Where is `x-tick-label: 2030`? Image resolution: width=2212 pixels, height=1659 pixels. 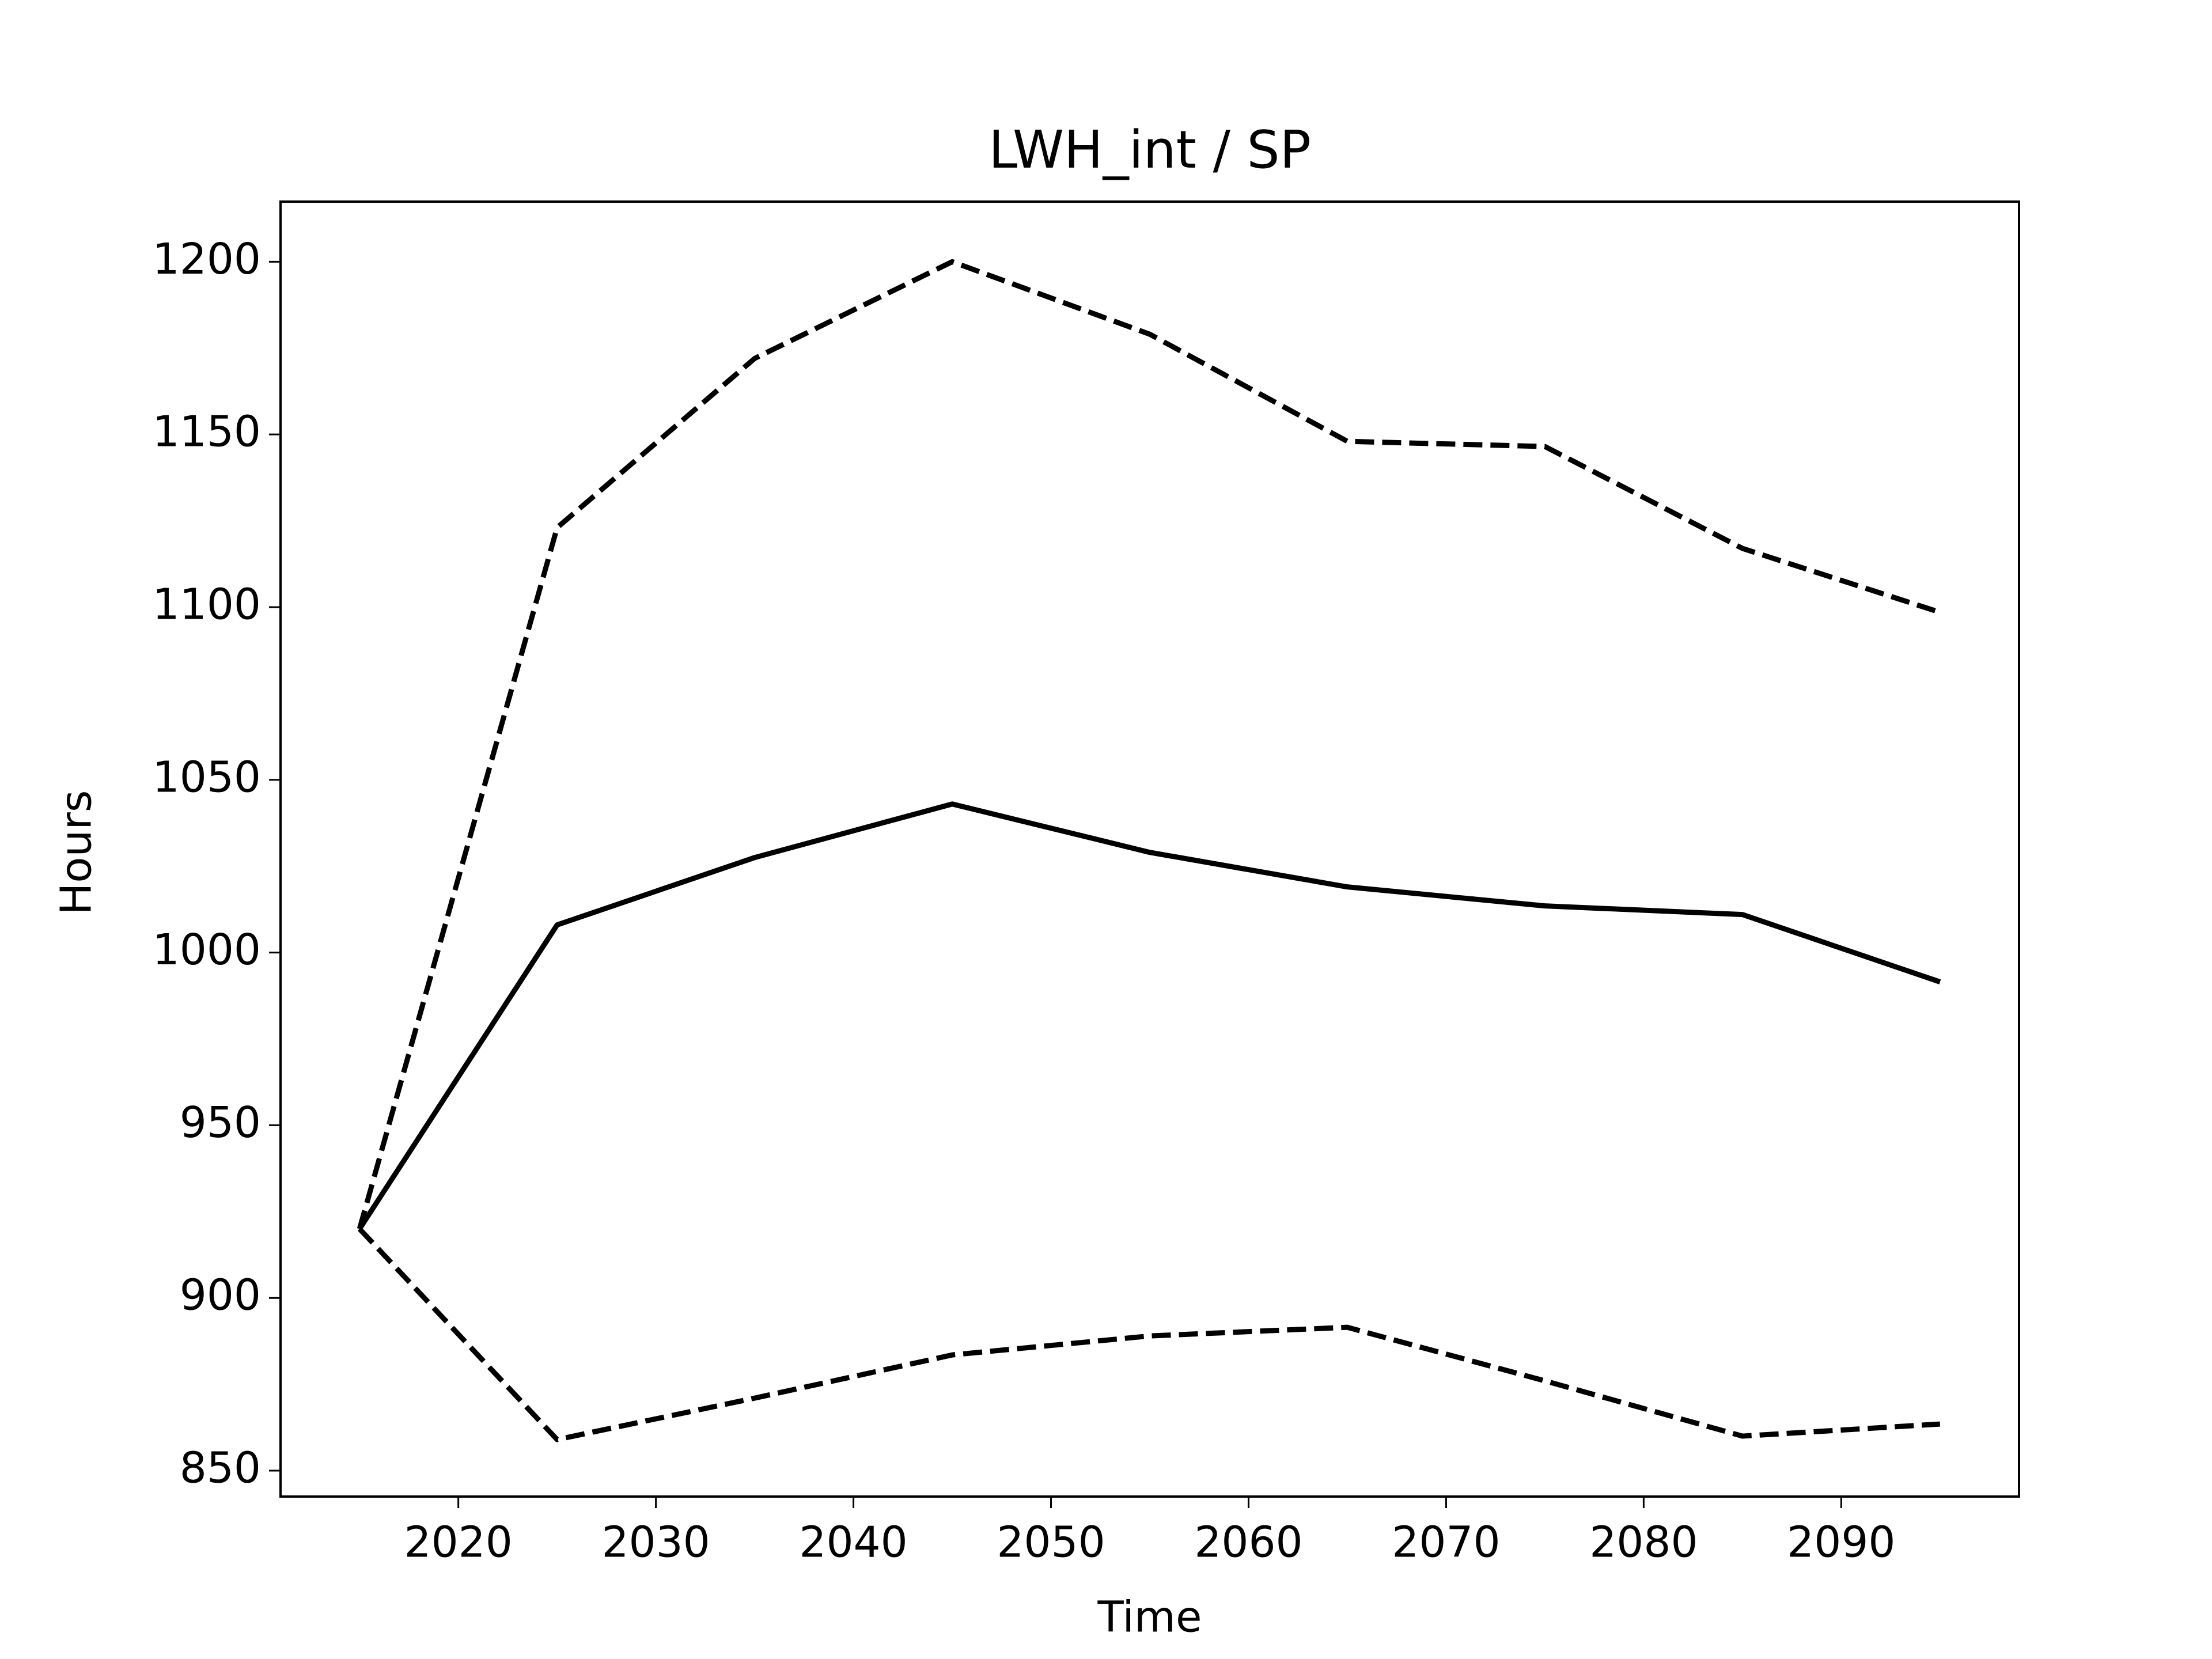
x-tick-label: 2030 is located at coordinates (655, 1542).